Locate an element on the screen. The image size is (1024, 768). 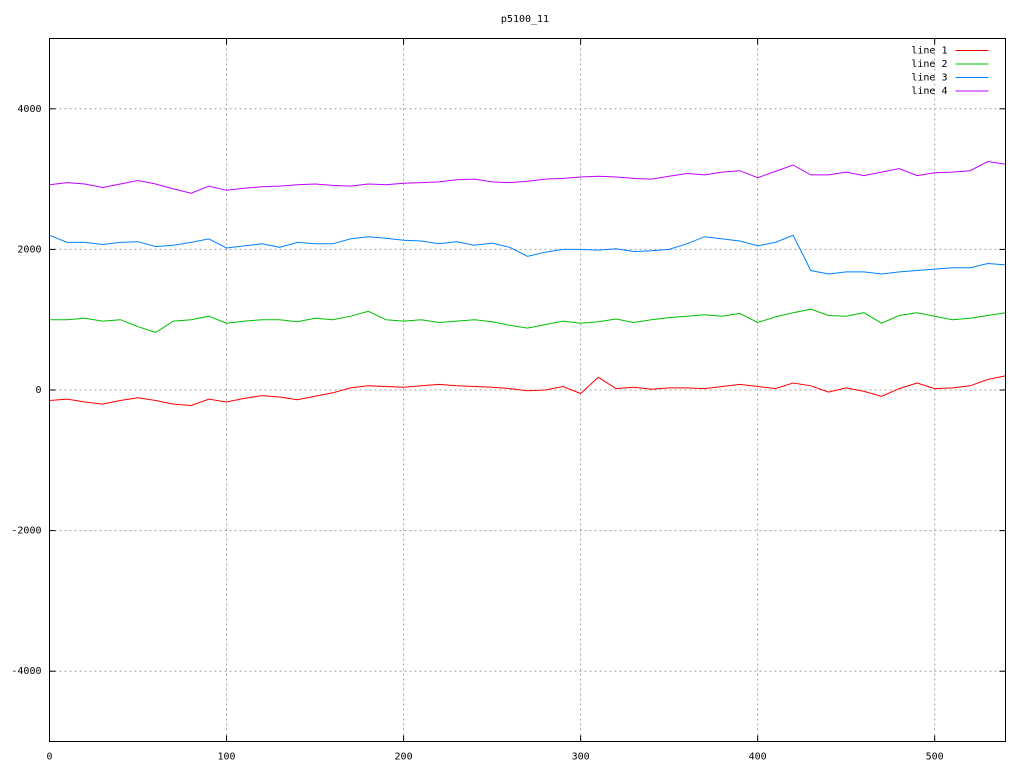
y-tick-label: 0 is located at coordinates (38, 390).